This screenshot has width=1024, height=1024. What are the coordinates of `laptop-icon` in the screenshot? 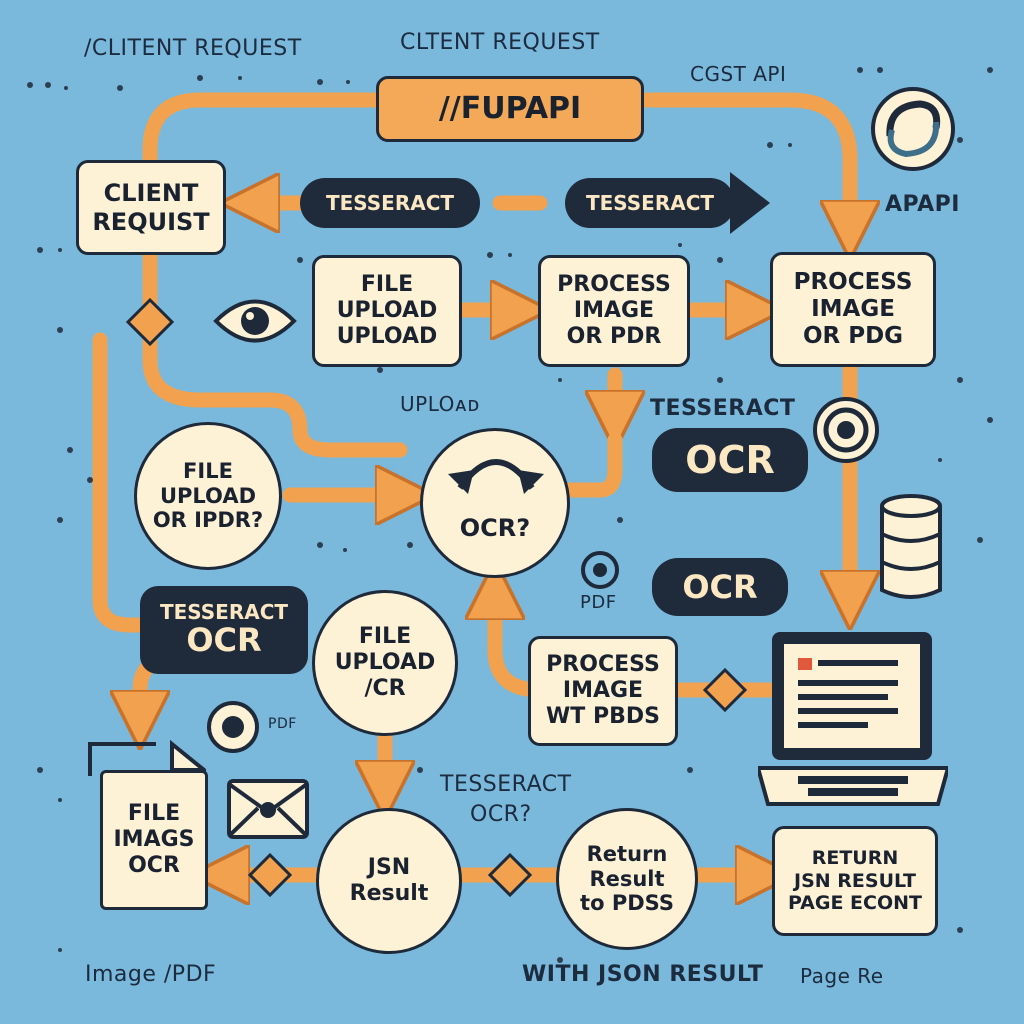 It's located at (853, 719).